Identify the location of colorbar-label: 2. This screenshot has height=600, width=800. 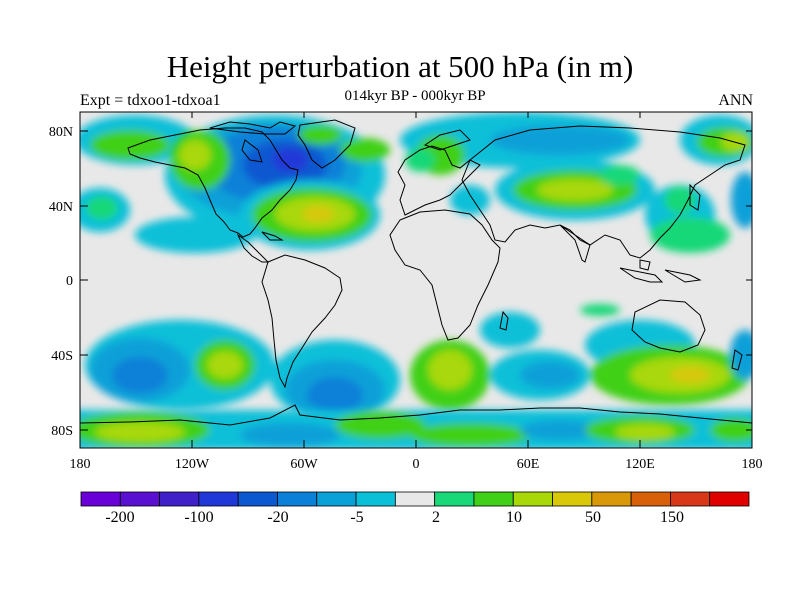
(436, 517).